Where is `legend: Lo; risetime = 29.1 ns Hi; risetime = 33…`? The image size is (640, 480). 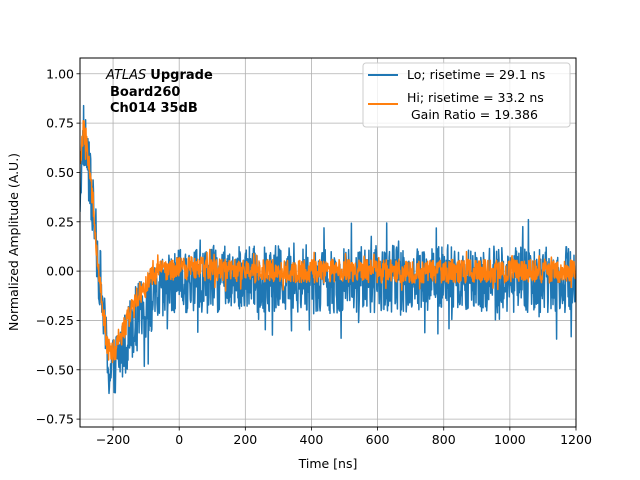
legend: Lo; risetime = 29.1 ns Hi; risetime = 33… is located at coordinates (466, 95).